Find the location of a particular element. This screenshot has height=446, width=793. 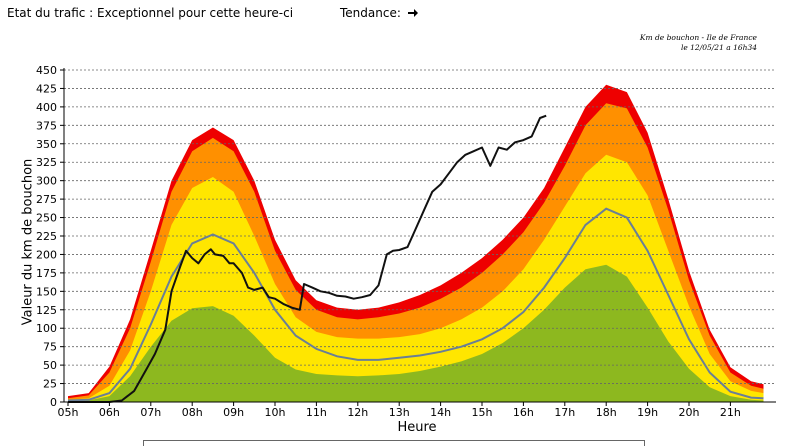

x-tick-label: 10h is located at coordinates (275, 412).